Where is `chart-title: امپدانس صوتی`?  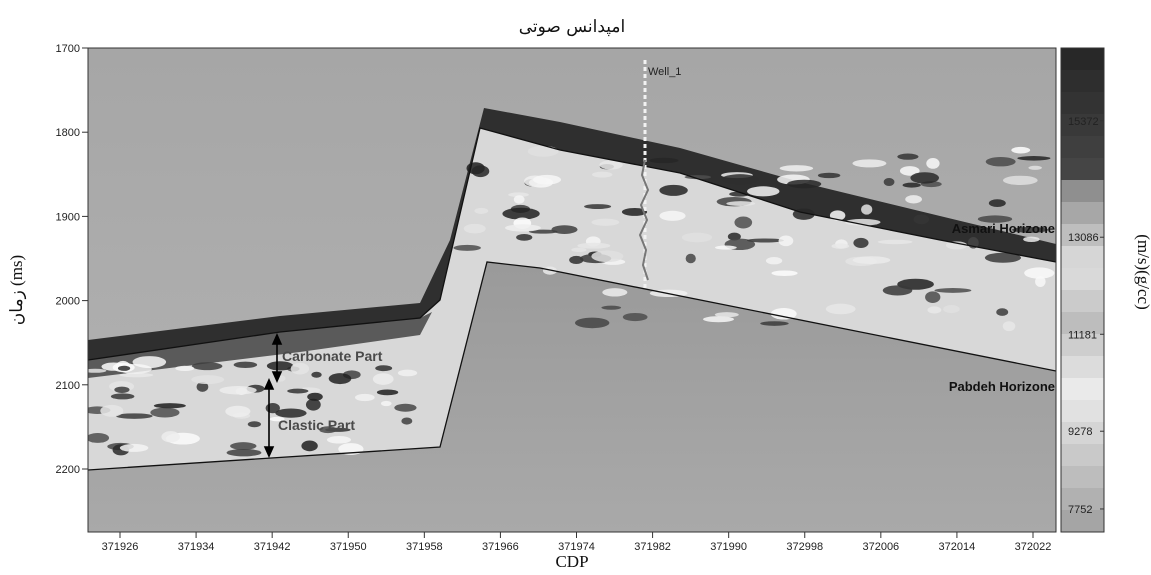 chart-title: امپدانس صوتی is located at coordinates (572, 27).